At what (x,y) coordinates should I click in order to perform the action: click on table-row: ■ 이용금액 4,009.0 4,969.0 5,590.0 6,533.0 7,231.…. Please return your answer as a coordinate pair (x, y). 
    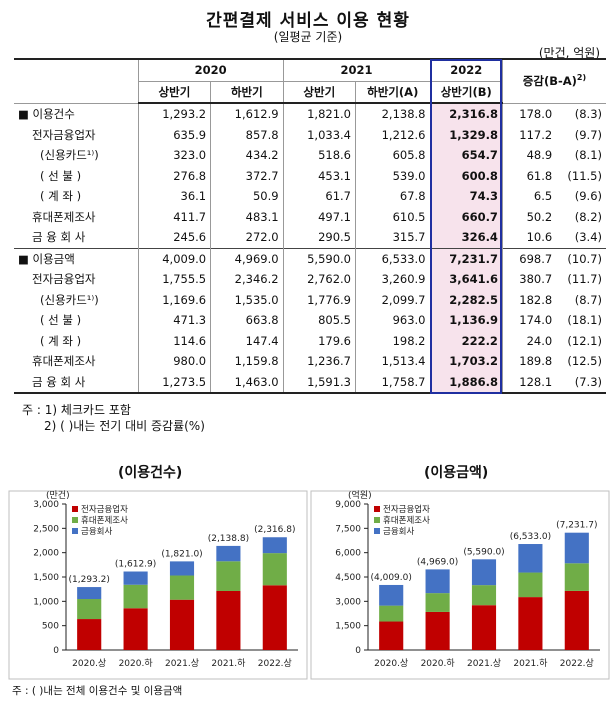
    Looking at the image, I should click on (310, 258).